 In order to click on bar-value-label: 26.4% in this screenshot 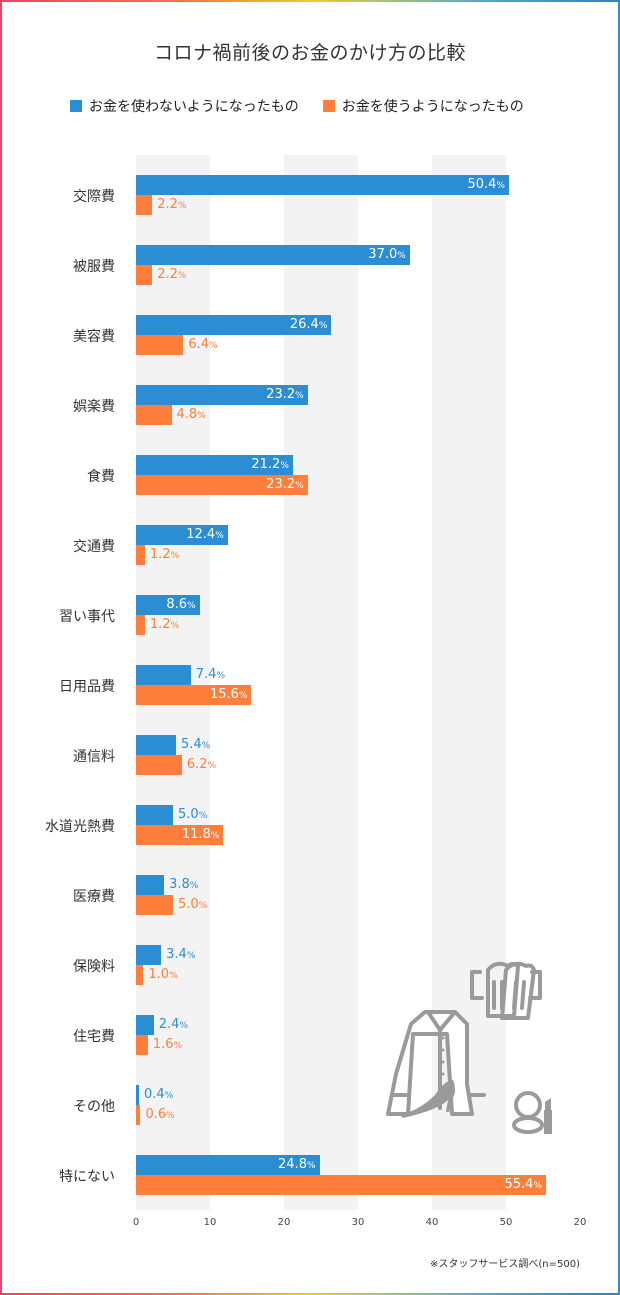, I will do `click(308, 324)`.